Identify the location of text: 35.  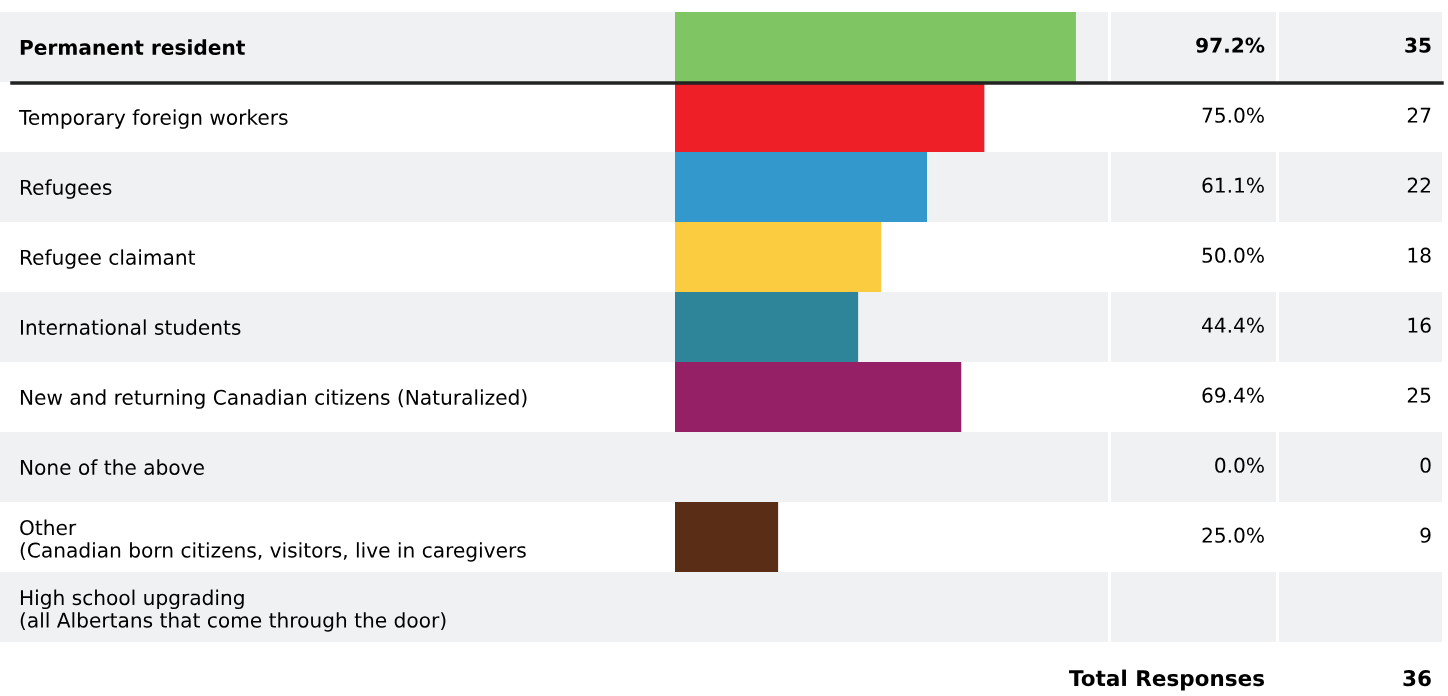
(1418, 45).